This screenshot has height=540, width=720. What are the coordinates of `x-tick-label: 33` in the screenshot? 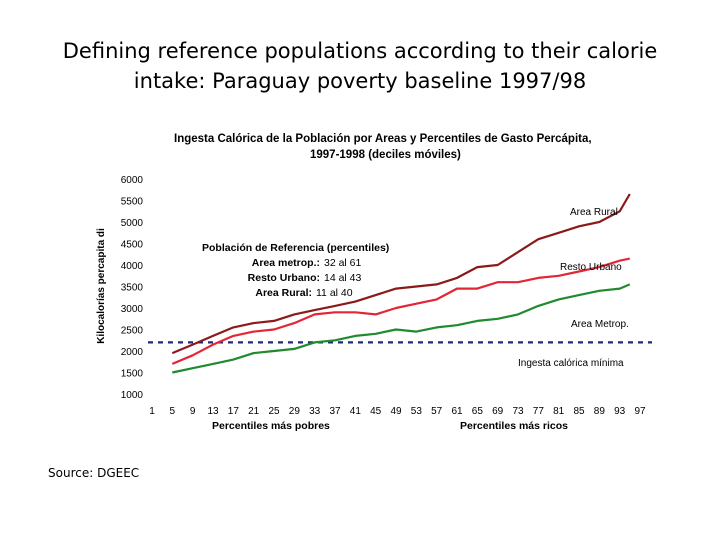 It's located at (315, 411).